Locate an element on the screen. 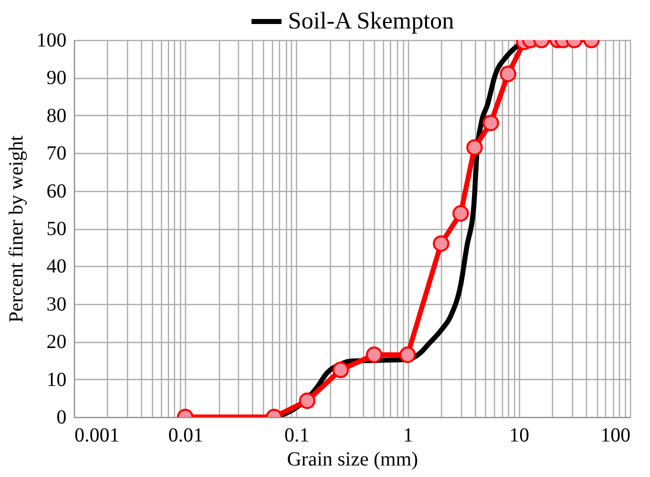 This screenshot has width=650, height=477. x-tick-label: 1 is located at coordinates (408, 435).